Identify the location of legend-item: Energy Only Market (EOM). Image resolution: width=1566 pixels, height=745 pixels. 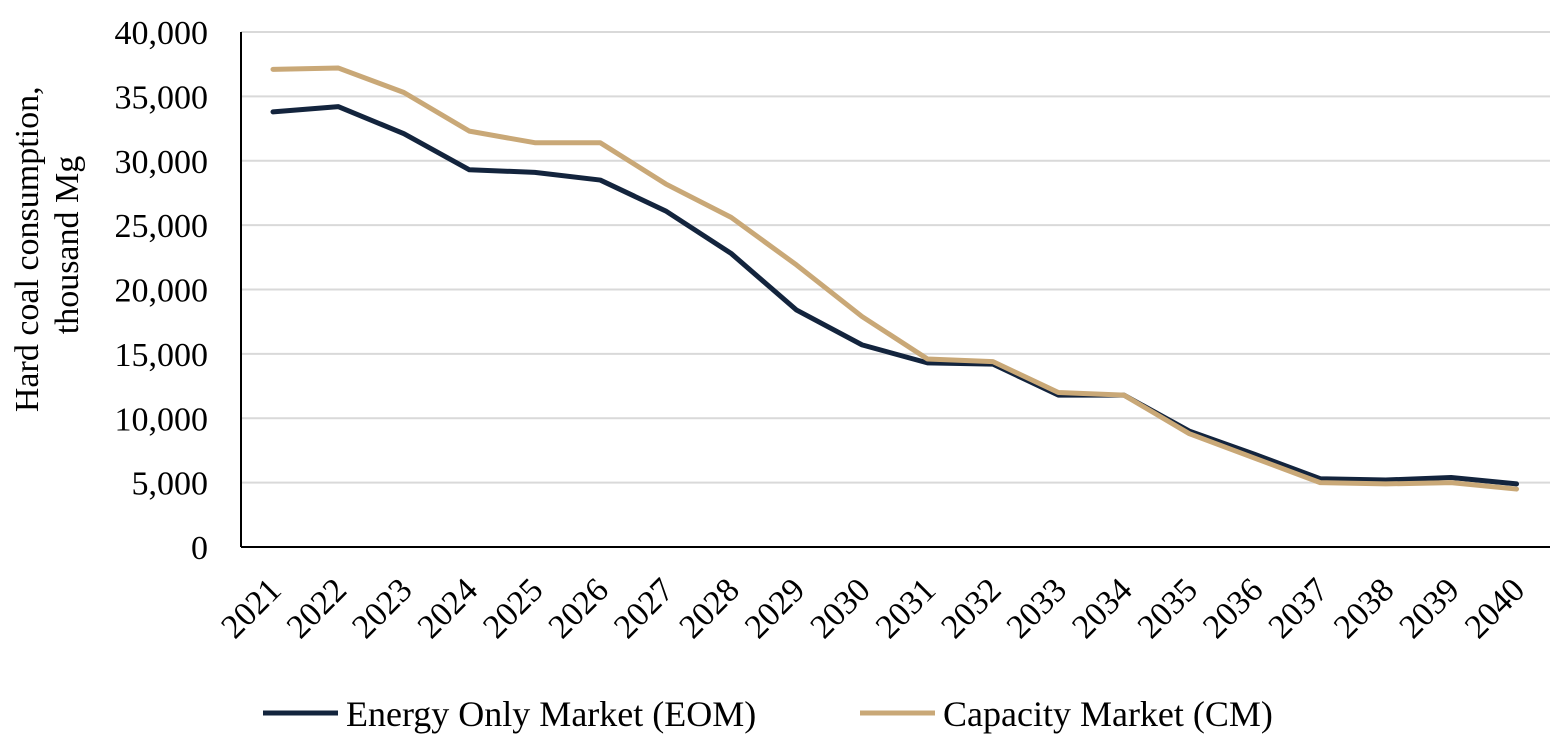
(509, 714).